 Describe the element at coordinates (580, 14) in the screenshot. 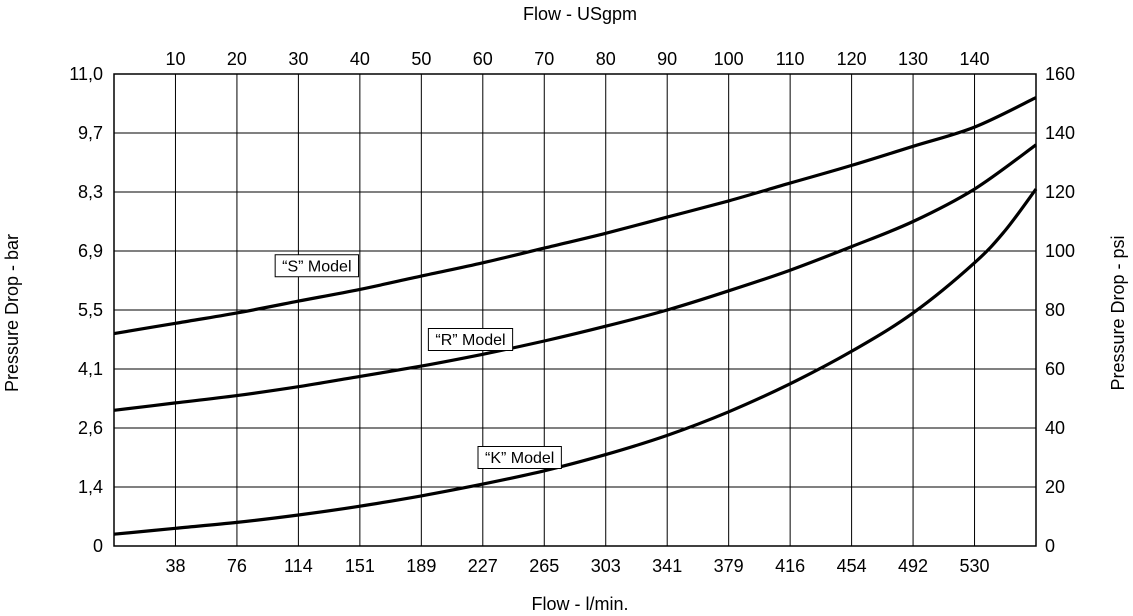

I see `top-axis-title: Flow - USgpm` at that location.